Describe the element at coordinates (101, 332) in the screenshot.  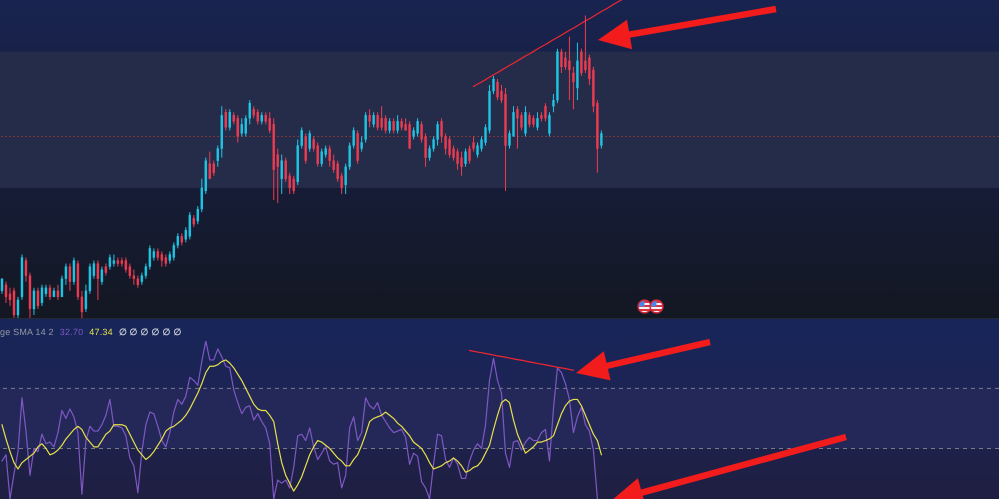
I see `text: 47.34` at that location.